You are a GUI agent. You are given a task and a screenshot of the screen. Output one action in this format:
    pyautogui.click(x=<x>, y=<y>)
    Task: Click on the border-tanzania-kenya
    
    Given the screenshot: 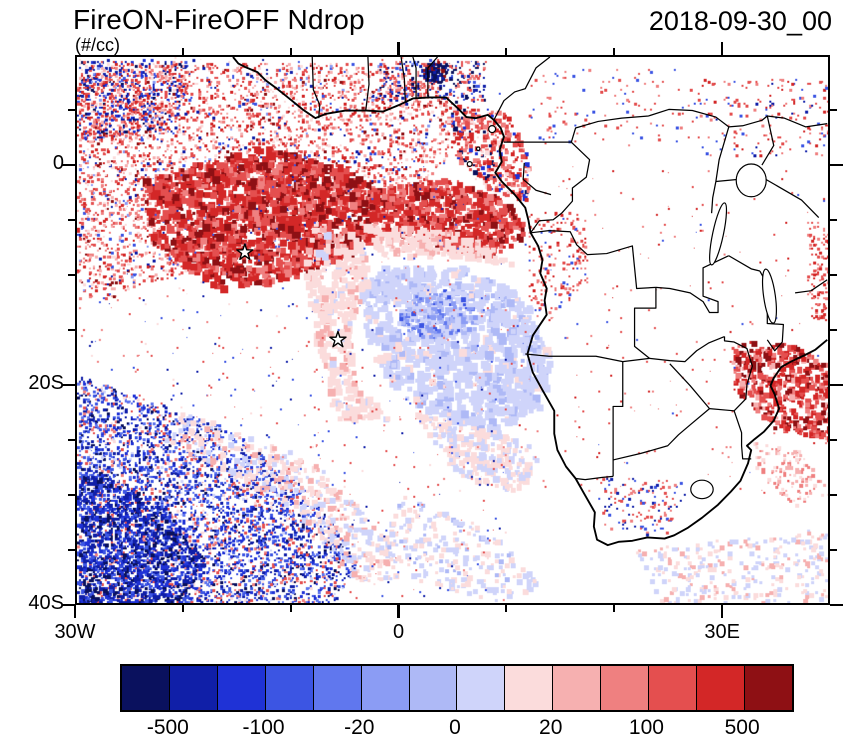 What is the action you would take?
    pyautogui.click(x=790, y=197)
    